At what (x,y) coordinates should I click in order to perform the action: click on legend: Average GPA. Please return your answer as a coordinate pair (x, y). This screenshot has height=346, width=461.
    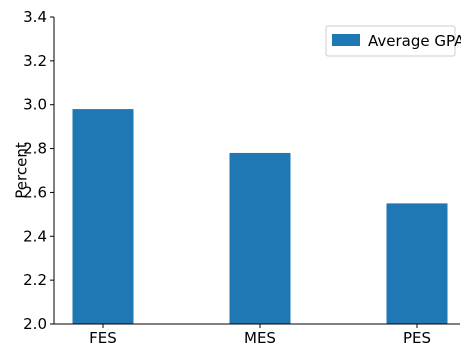
    Looking at the image, I should click on (393, 41).